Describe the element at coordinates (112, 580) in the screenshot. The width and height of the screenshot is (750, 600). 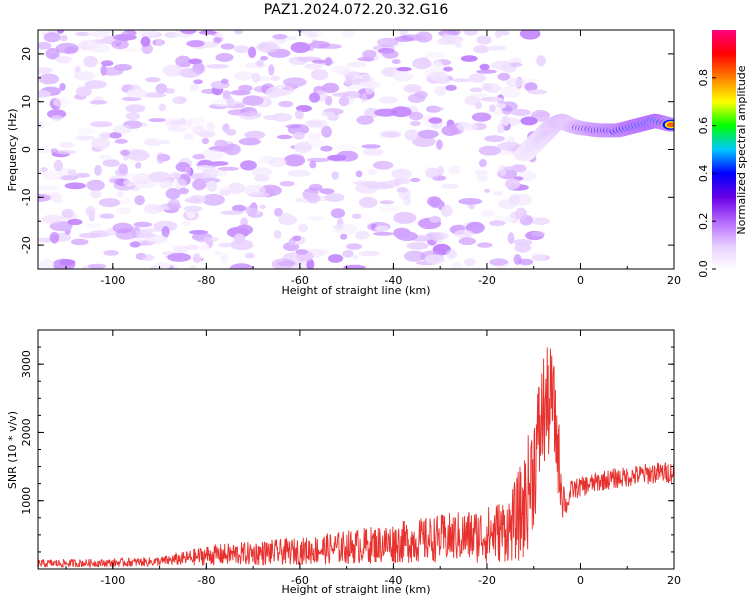
I see `snr-x-tick-label: -100` at that location.